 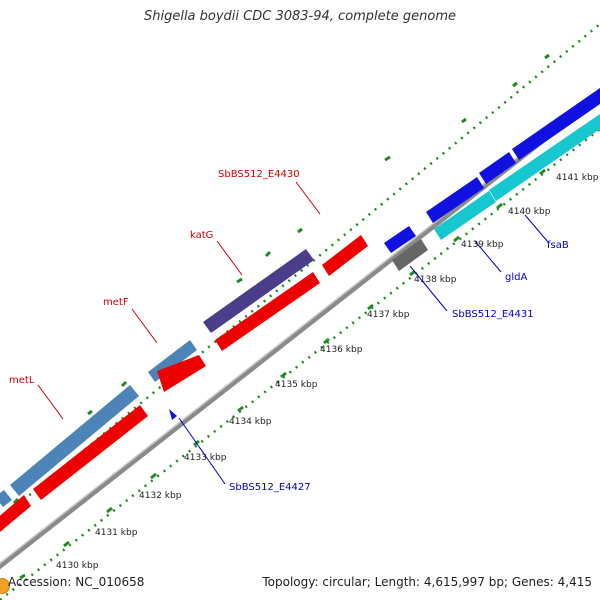 I want to click on scale-label-4135: 4135 kbp, so click(x=296, y=385).